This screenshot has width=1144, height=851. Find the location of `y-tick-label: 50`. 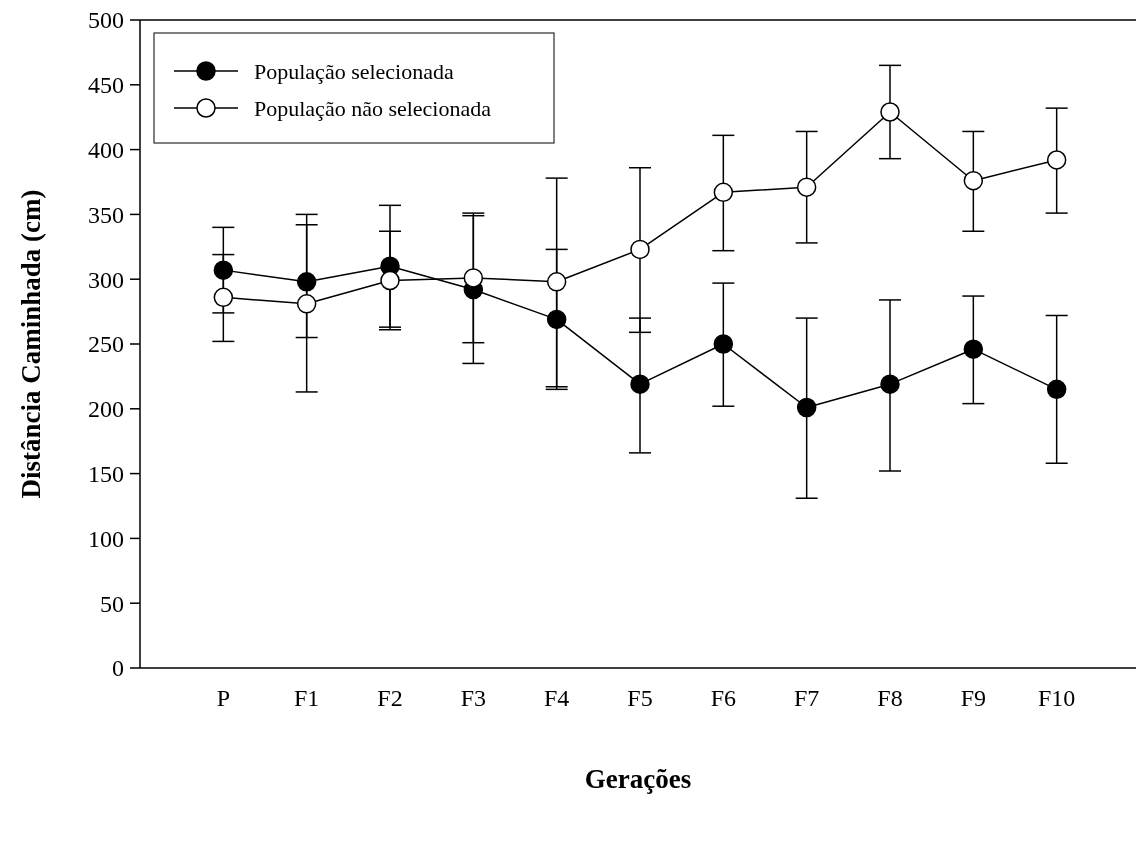

y-tick-label: 50 is located at coordinates (112, 603).